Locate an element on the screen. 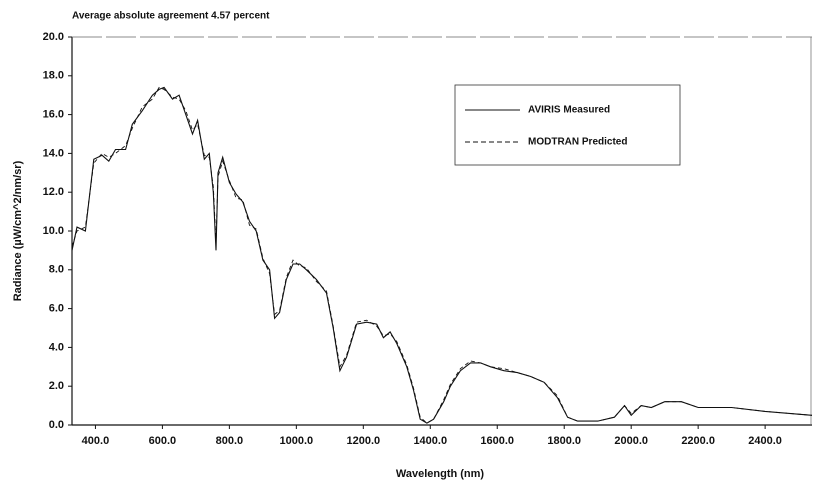 This screenshot has width=813, height=483. x-axis-label: Wavelength (nm) is located at coordinates (440, 474).